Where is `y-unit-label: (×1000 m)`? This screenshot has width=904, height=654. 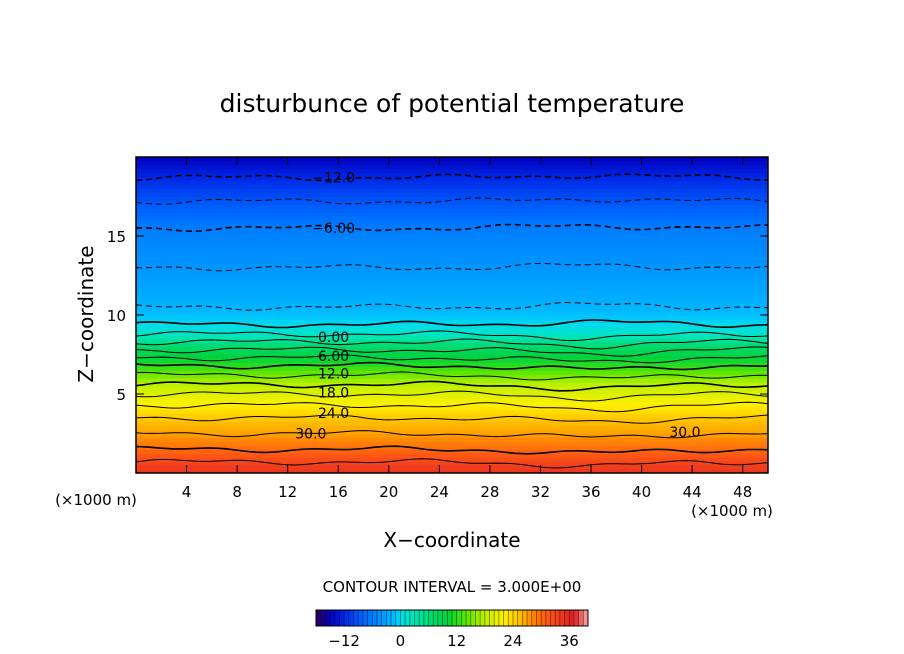 y-unit-label: (×1000 m) is located at coordinates (96, 500).